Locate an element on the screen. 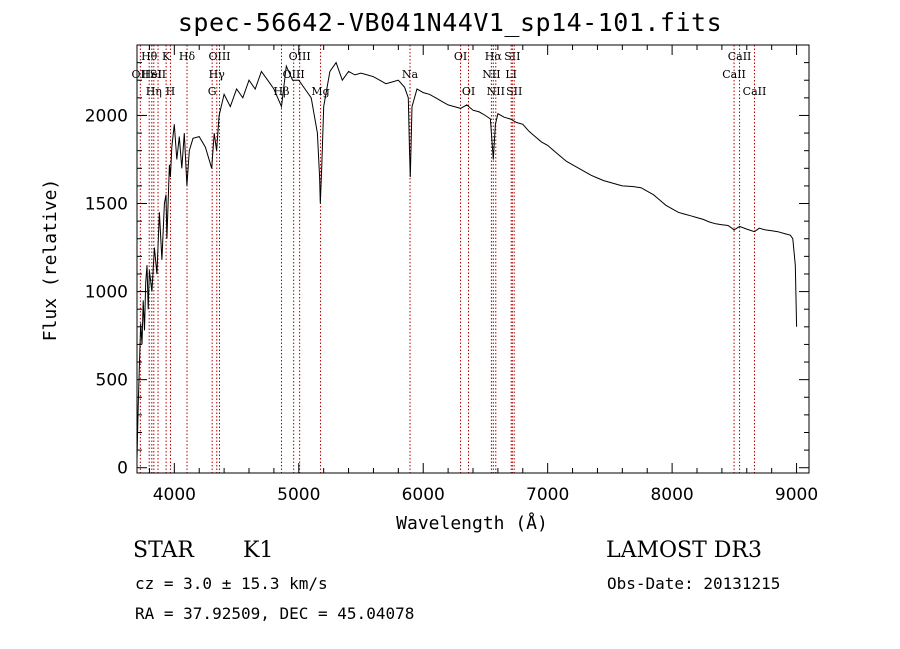 The width and height of the screenshot is (900, 649). line-label: K is located at coordinates (166, 56).